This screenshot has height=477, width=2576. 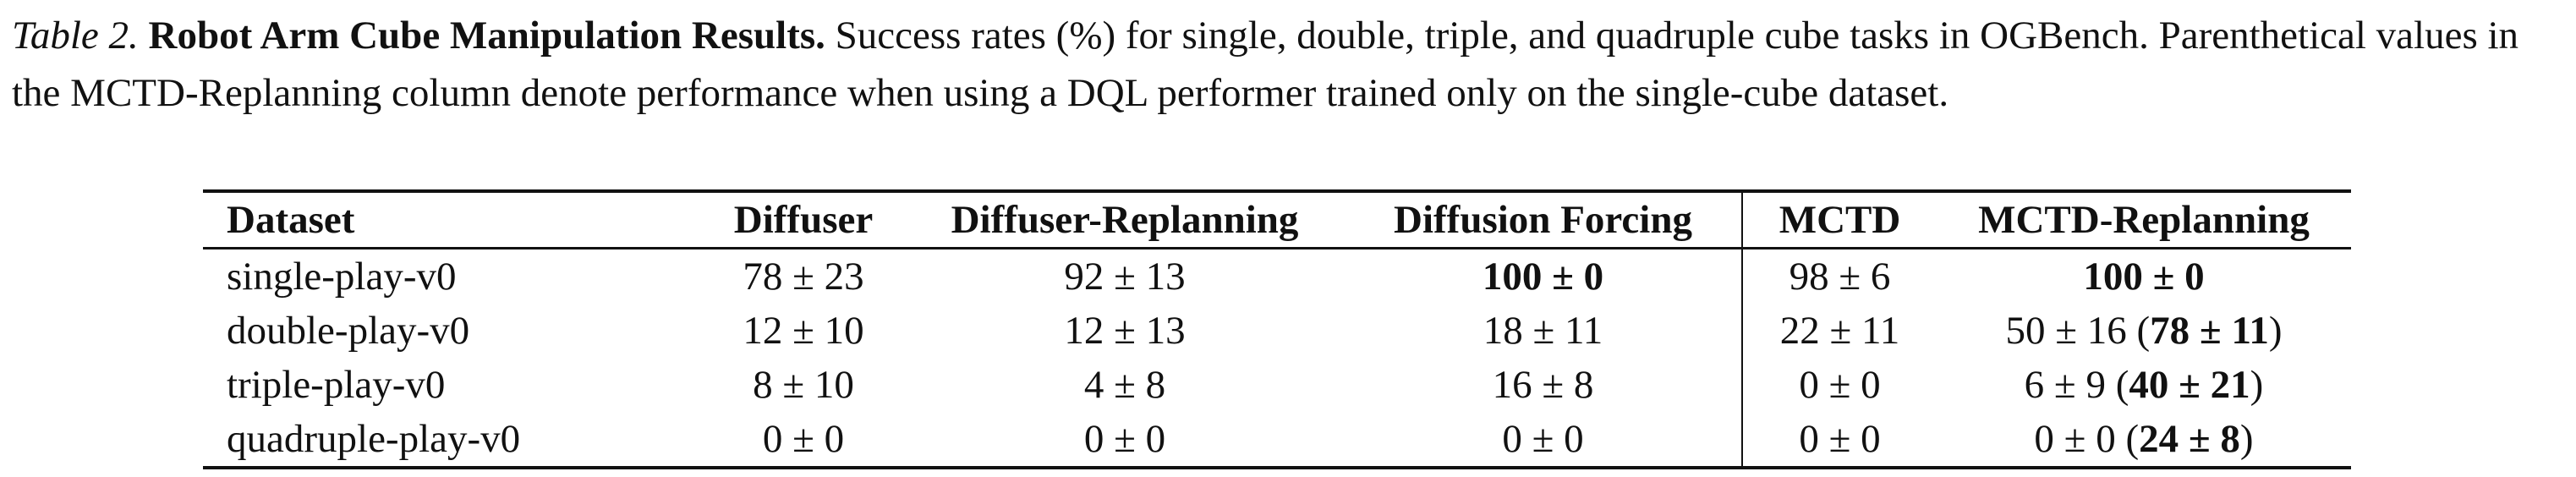 I want to click on cell-mctd-replanning-paren: 24 ± 8, so click(x=2189, y=439).